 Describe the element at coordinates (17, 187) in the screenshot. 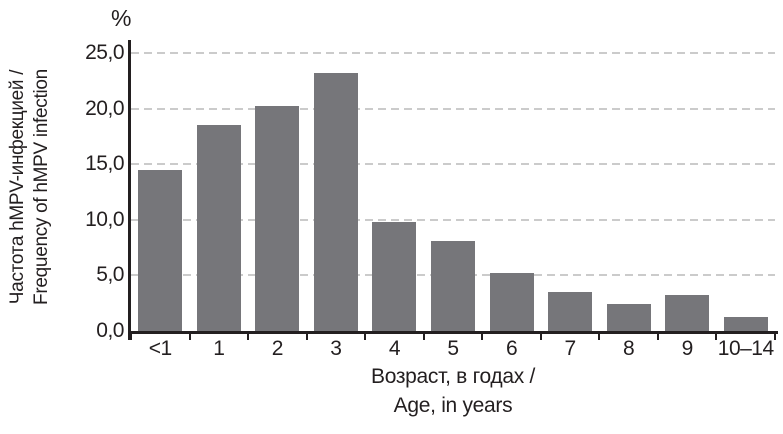

I see `y-axis-title-line-ru: Частота hMPV-инфекцией /` at that location.